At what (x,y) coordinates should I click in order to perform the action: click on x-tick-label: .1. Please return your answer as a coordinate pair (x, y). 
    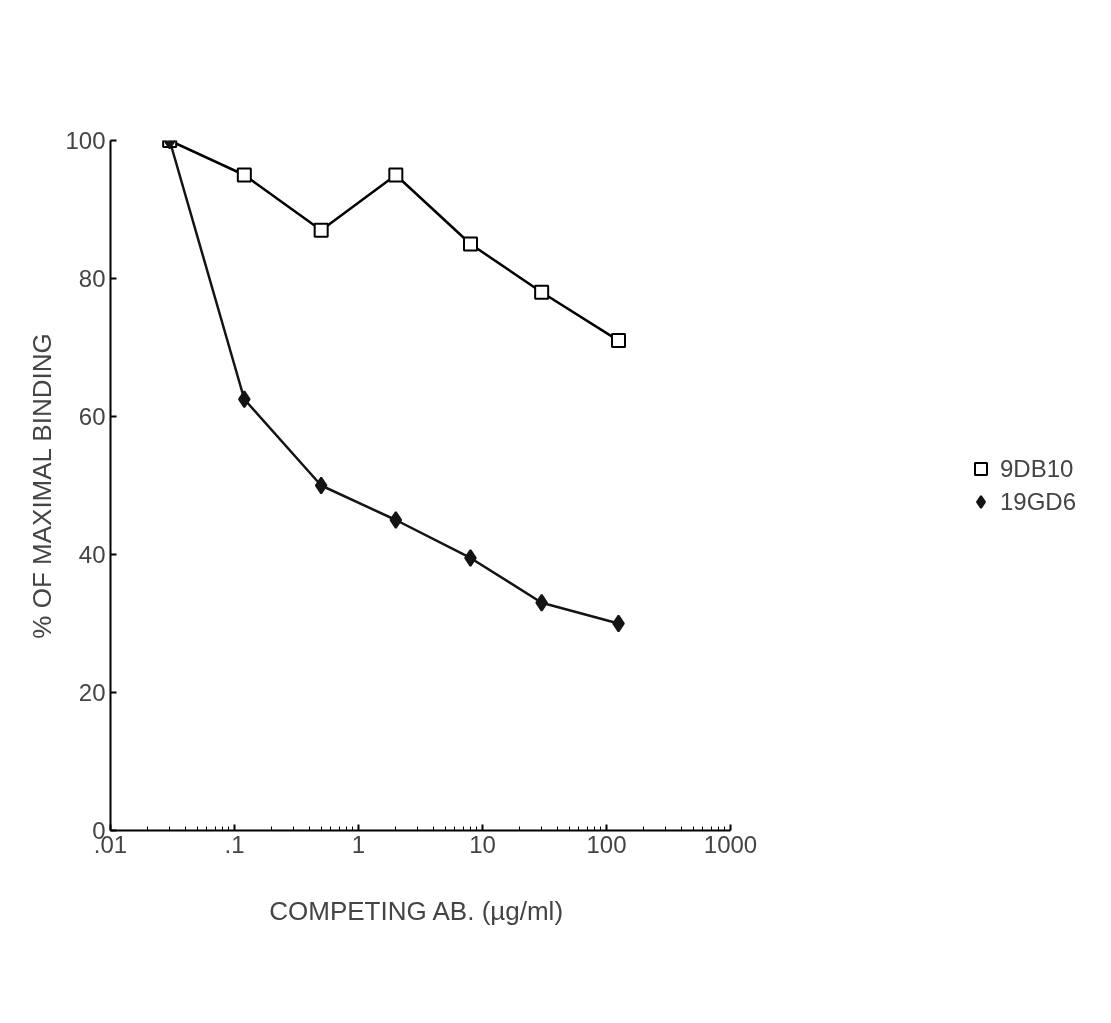
    Looking at the image, I should click on (234, 844).